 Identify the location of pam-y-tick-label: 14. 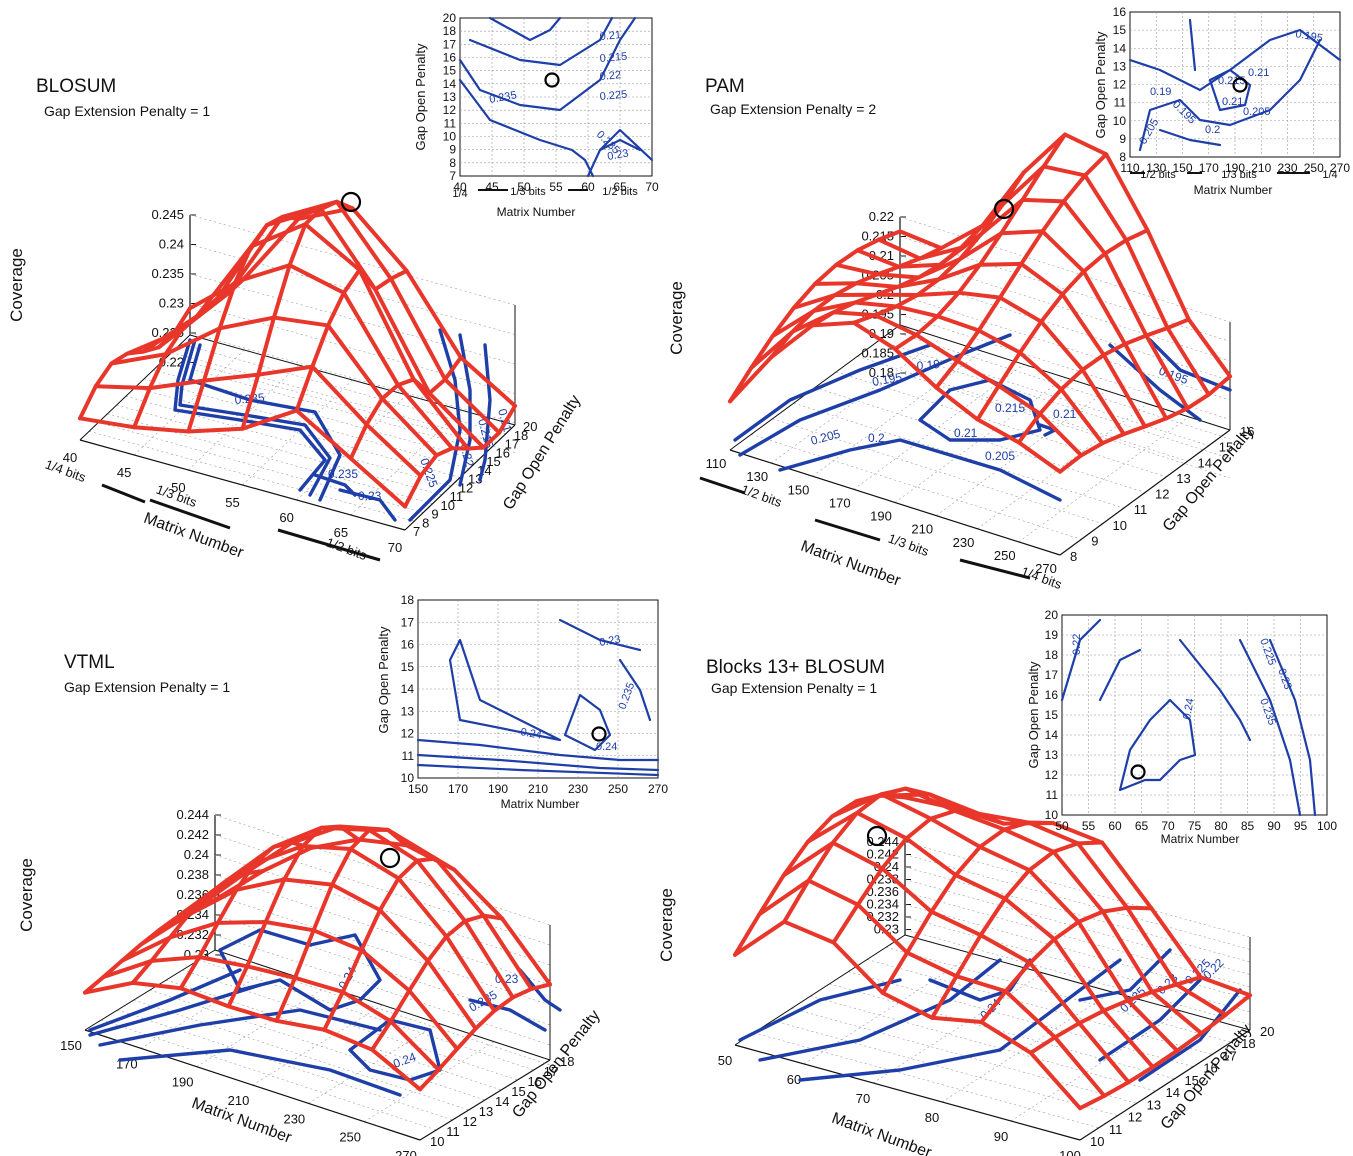
(1205, 462).